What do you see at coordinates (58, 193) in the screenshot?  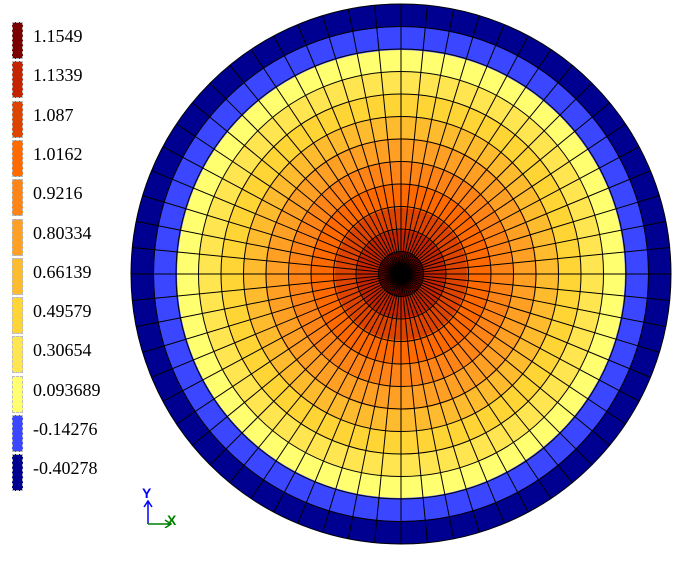 I see `legend-label: 0.9216` at bounding box center [58, 193].